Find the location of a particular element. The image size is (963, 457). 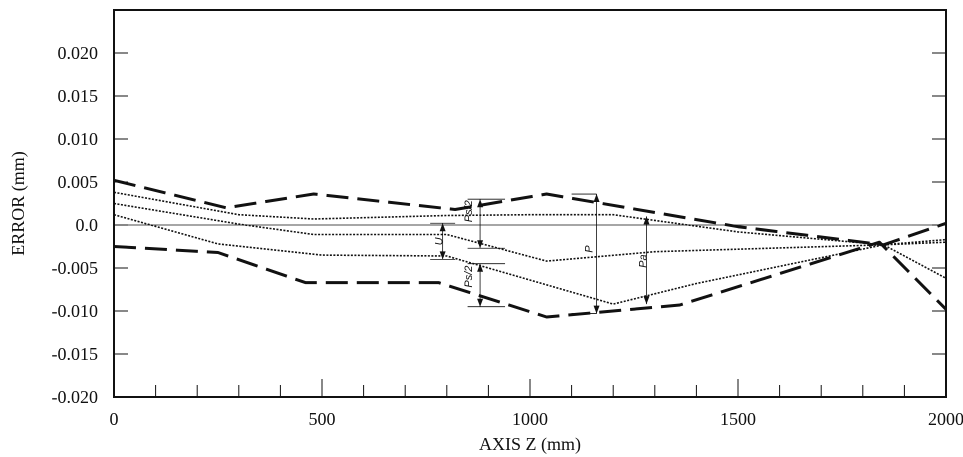

y-tick-label: 0.020 is located at coordinates (78, 53).